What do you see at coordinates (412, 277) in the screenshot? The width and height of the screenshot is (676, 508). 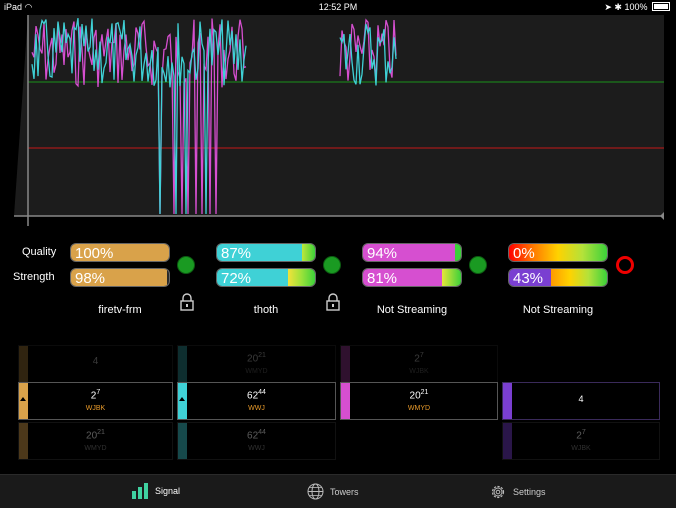 I see `source3-strength-bar: 81%` at bounding box center [412, 277].